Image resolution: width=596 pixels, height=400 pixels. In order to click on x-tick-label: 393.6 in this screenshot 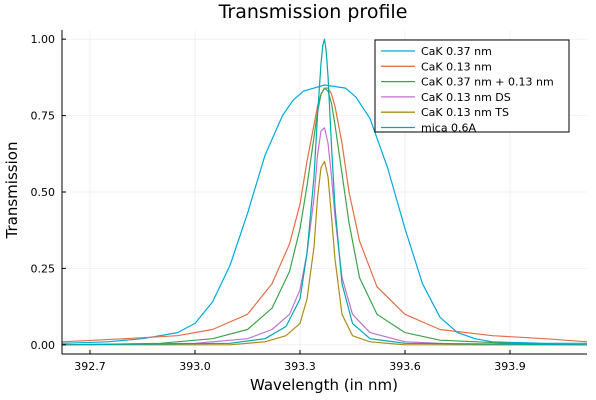, I will do `click(405, 366)`.